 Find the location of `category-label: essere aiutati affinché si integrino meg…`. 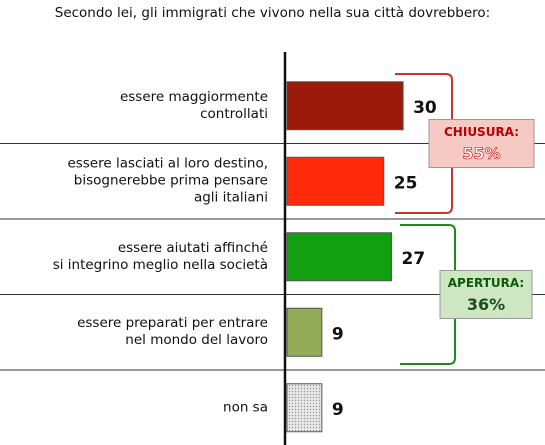

category-label: essere aiutati affinché si integrino meg… is located at coordinates (160, 256).